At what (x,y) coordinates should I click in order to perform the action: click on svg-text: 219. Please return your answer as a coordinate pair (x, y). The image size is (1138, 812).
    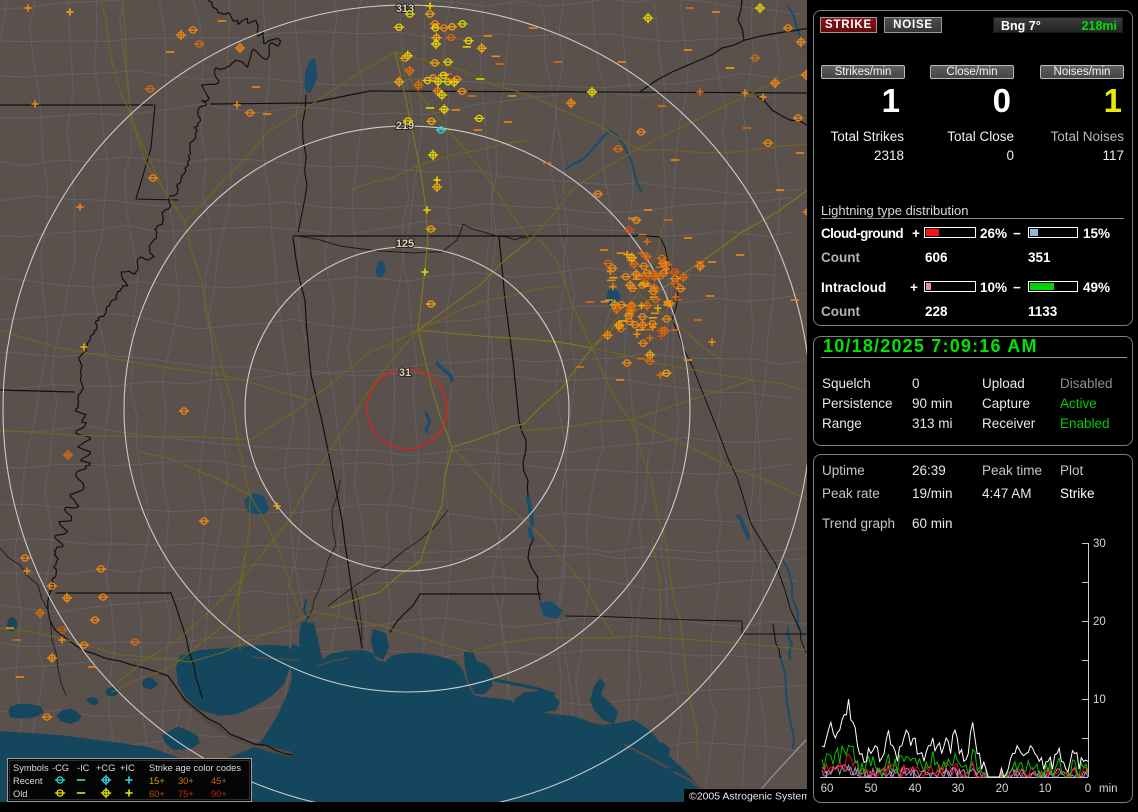
    Looking at the image, I should click on (405, 126).